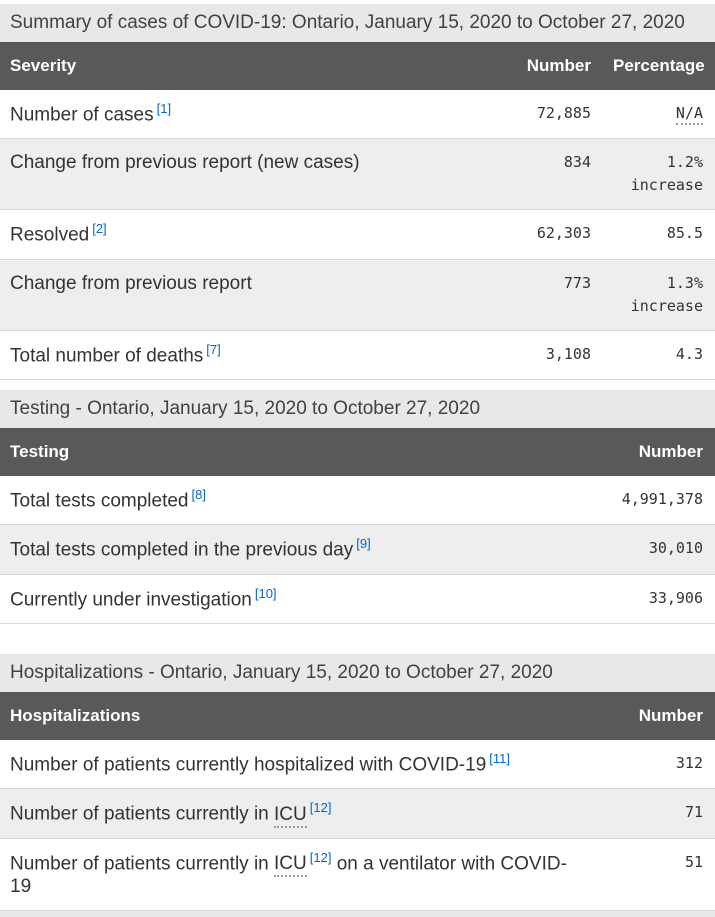  What do you see at coordinates (246, 66) in the screenshot?
I see `column-header-severity: Severity` at bounding box center [246, 66].